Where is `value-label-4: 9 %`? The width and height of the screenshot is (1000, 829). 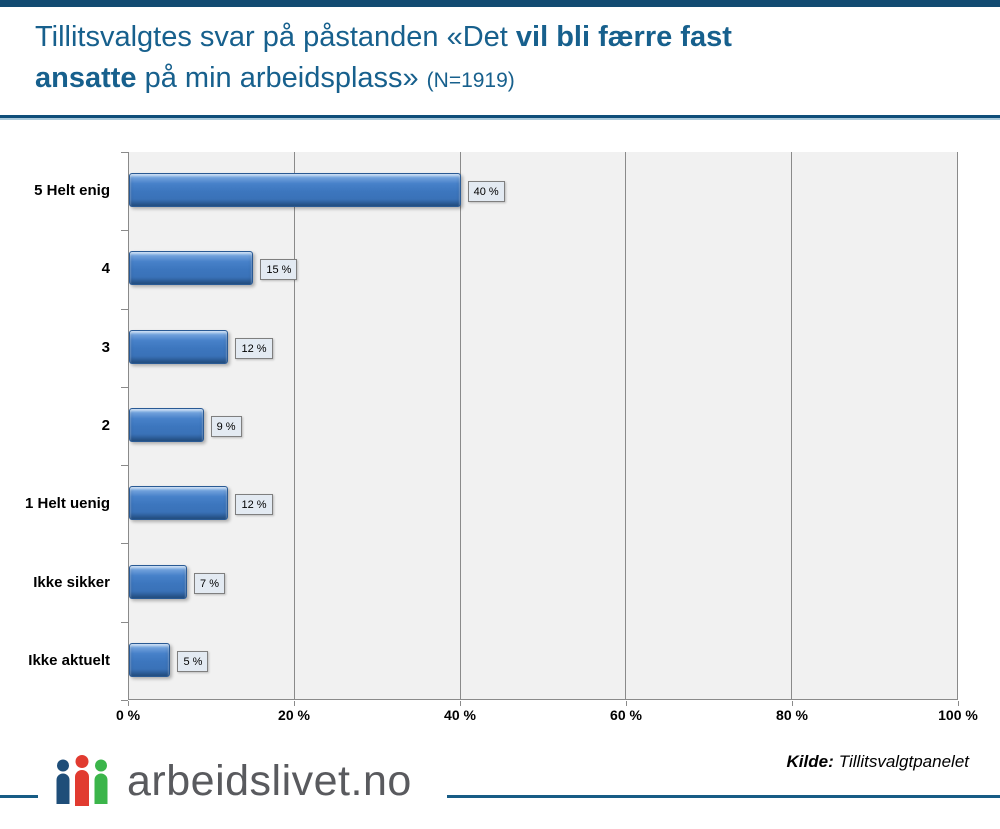 value-label-4: 9 % is located at coordinates (226, 426).